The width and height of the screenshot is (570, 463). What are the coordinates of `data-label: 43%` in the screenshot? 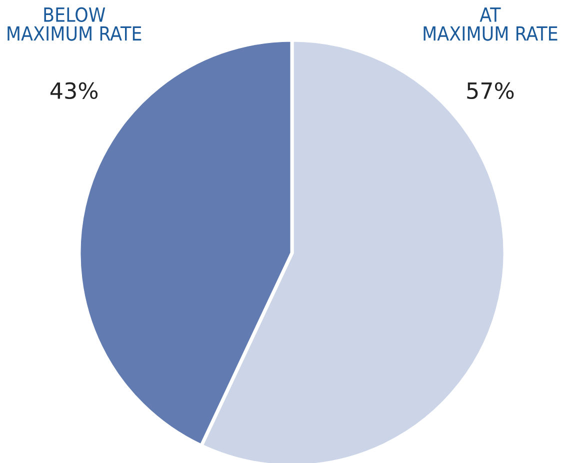 It's located at (74, 91).